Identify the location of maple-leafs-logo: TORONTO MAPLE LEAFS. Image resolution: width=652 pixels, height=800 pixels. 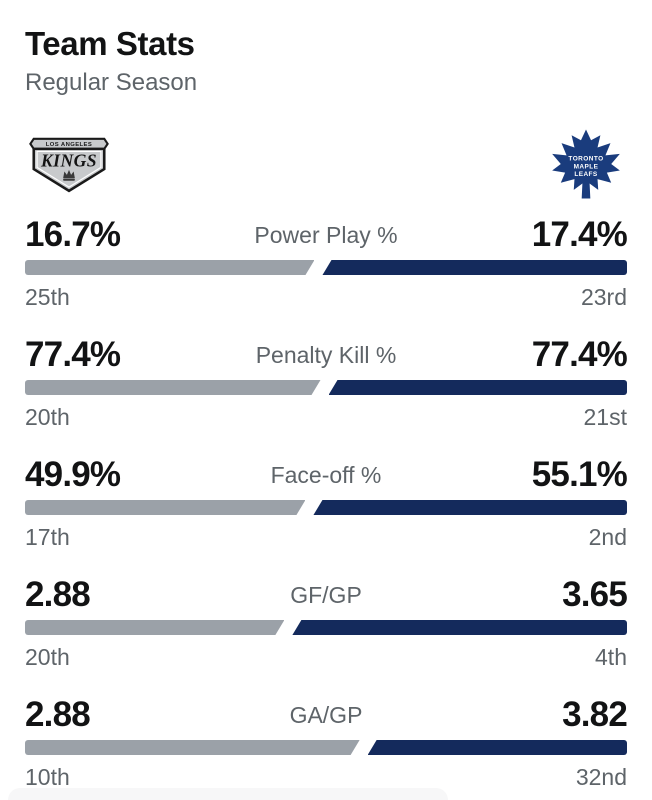
(586, 164).